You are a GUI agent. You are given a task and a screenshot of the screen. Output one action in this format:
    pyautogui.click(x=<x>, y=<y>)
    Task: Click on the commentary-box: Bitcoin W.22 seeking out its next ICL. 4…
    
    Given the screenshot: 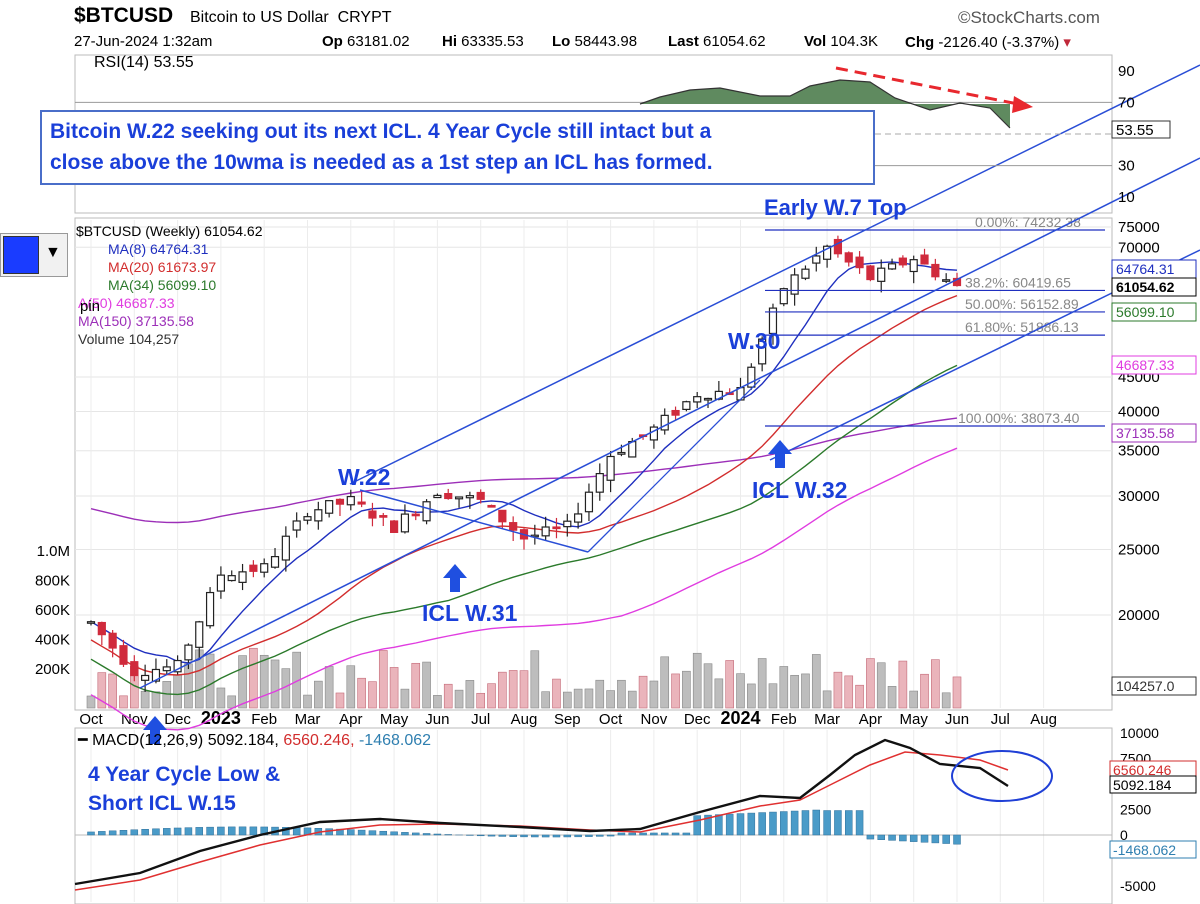 What is the action you would take?
    pyautogui.click(x=457, y=147)
    